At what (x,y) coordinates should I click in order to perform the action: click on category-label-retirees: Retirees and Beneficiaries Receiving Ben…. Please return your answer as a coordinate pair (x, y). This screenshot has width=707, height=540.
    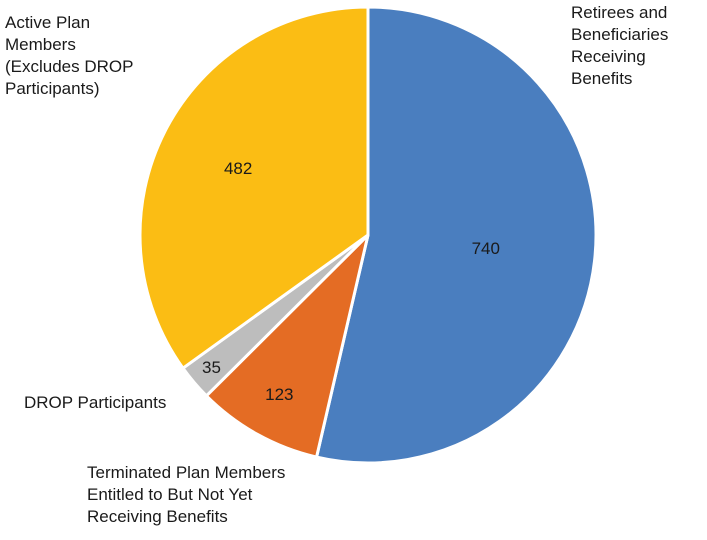
    Looking at the image, I should click on (620, 45).